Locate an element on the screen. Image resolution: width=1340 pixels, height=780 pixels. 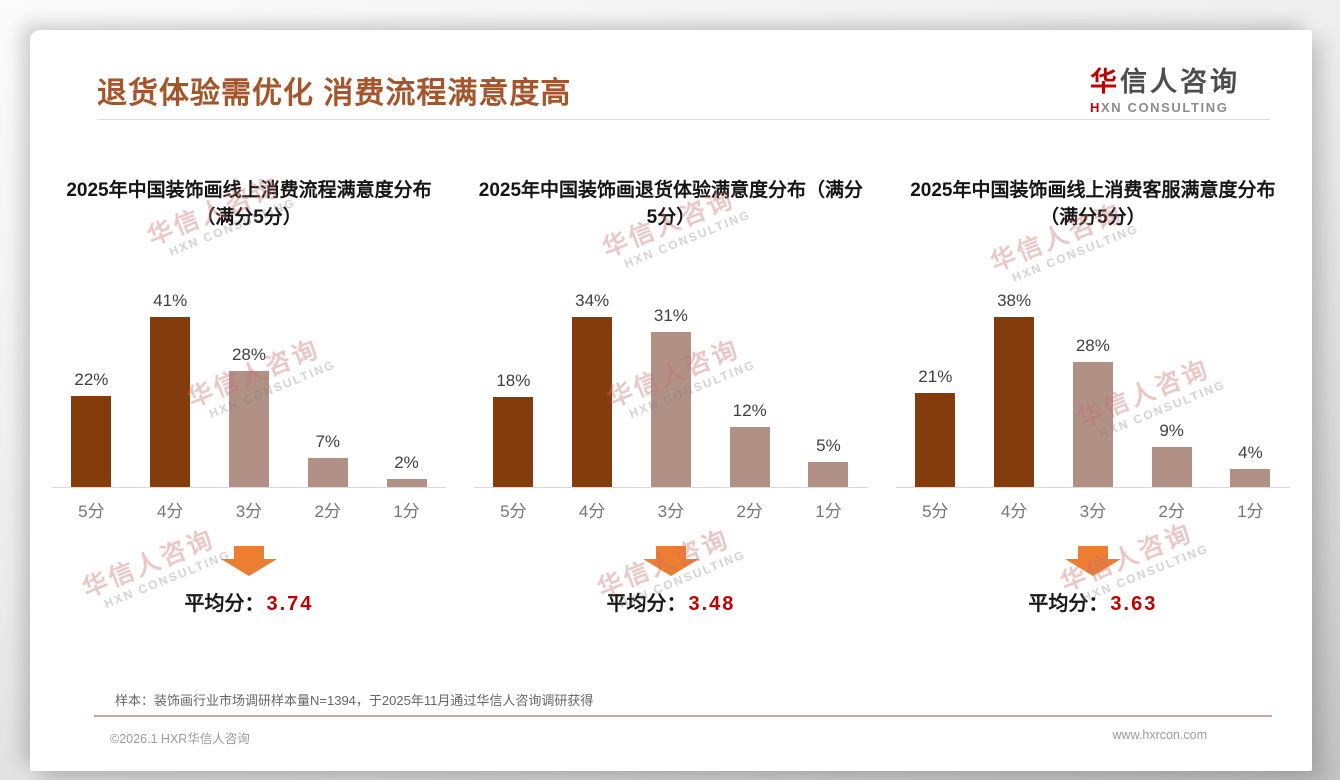
bar-group: 34% is located at coordinates (592, 389).